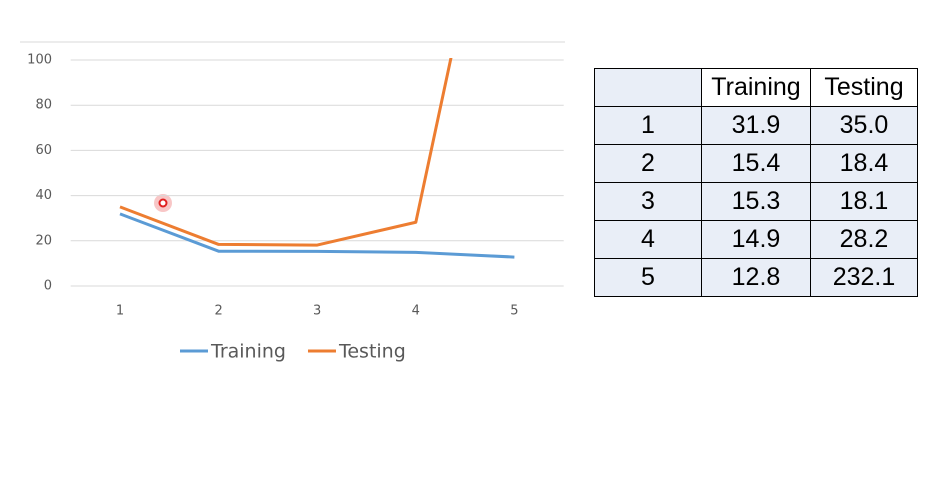 The height and width of the screenshot is (480, 925). What do you see at coordinates (372, 352) in the screenshot?
I see `legend-label: Testing` at bounding box center [372, 352].